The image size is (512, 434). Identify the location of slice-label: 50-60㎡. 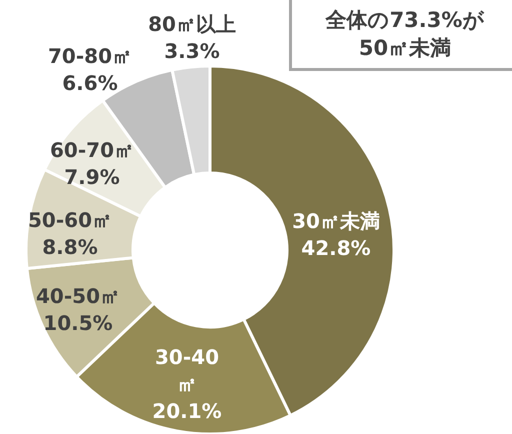
(70, 220).